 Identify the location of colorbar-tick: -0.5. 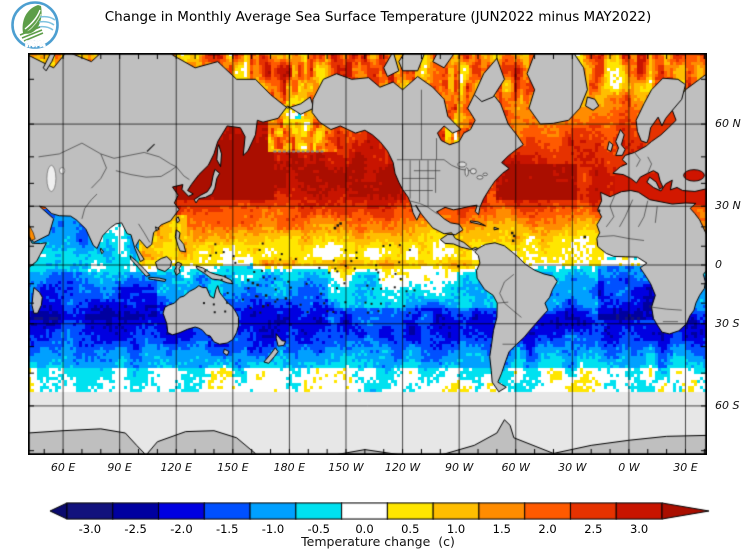
(318, 529).